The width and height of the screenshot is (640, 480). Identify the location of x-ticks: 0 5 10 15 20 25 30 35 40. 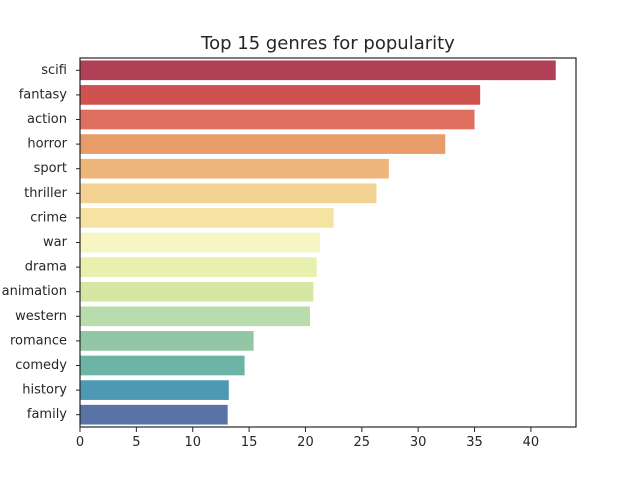
(307, 438).